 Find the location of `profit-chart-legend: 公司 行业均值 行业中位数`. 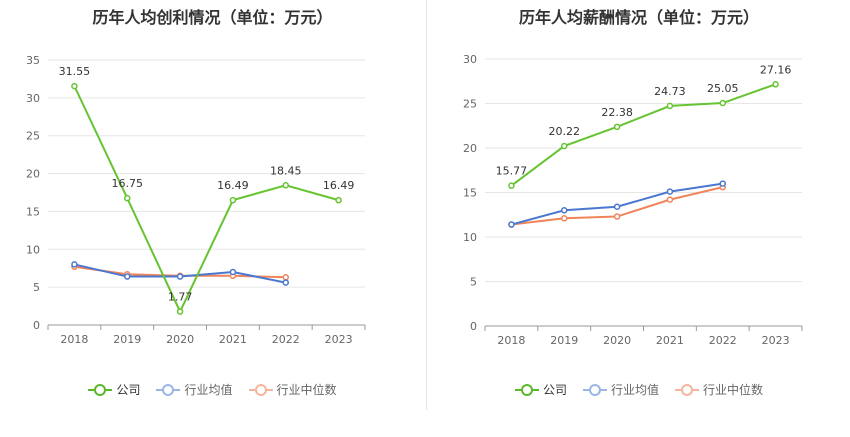

profit-chart-legend: 公司 行业均值 行业中位数 is located at coordinates (212, 389).